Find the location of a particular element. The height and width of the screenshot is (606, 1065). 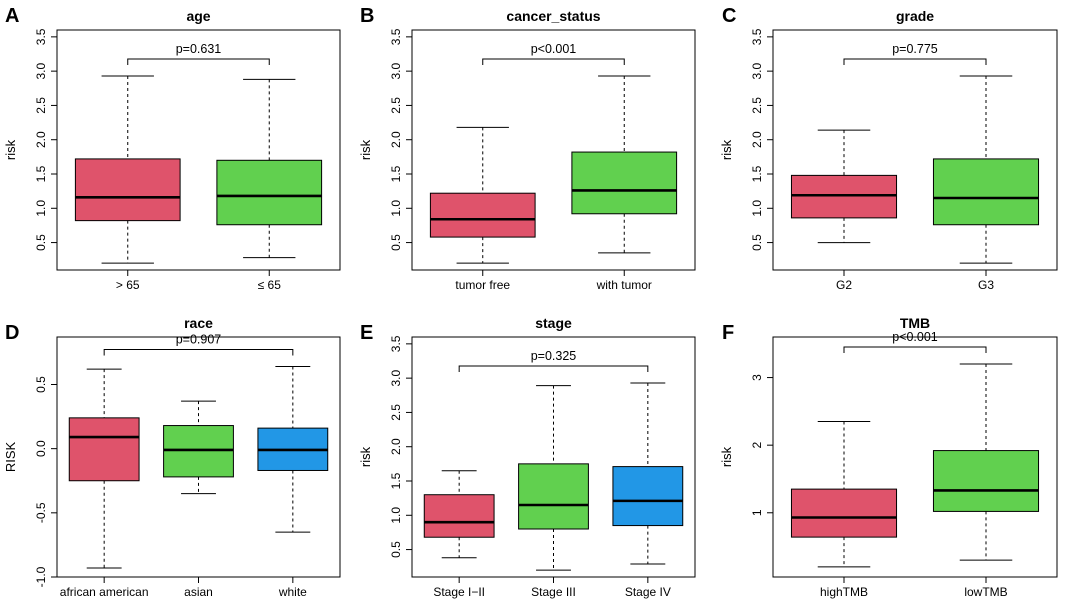

p-value-label: p=0.775 is located at coordinates (915, 49).